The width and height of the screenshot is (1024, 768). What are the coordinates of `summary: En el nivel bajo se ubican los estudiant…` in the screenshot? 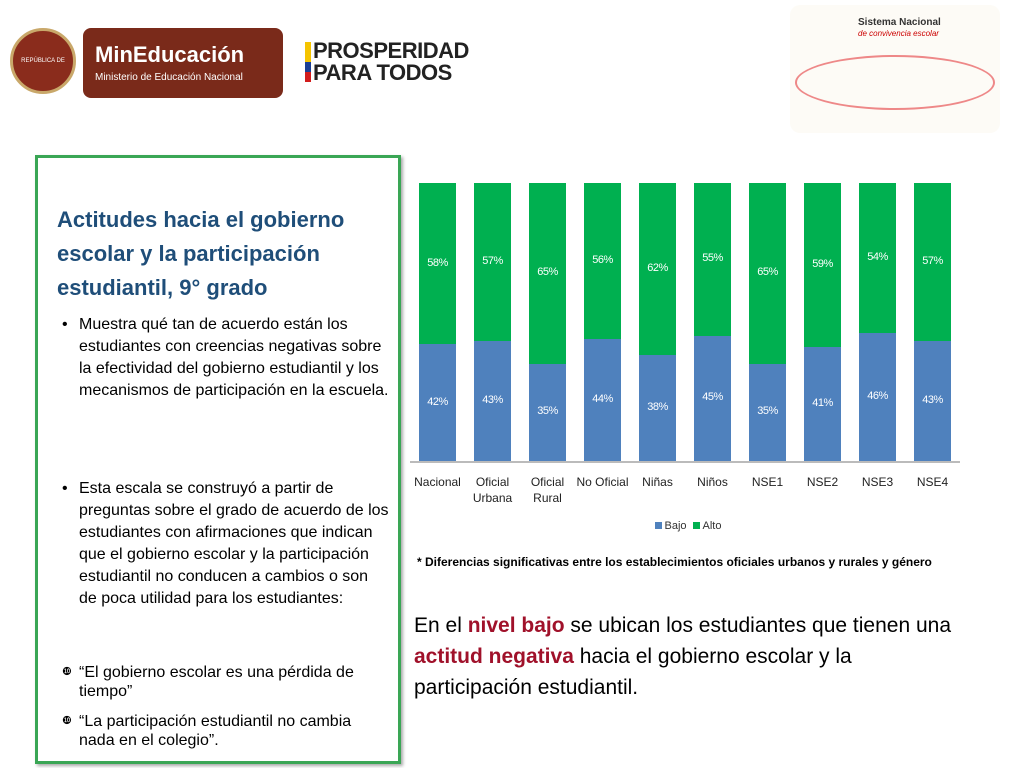 It's located at (694, 656).